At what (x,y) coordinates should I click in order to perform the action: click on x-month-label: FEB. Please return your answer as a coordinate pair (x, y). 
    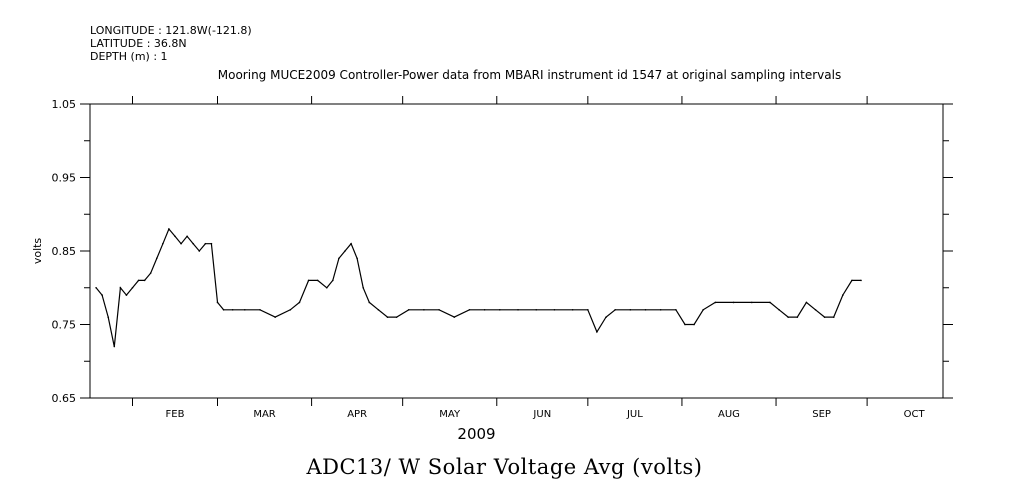
    Looking at the image, I should click on (175, 414).